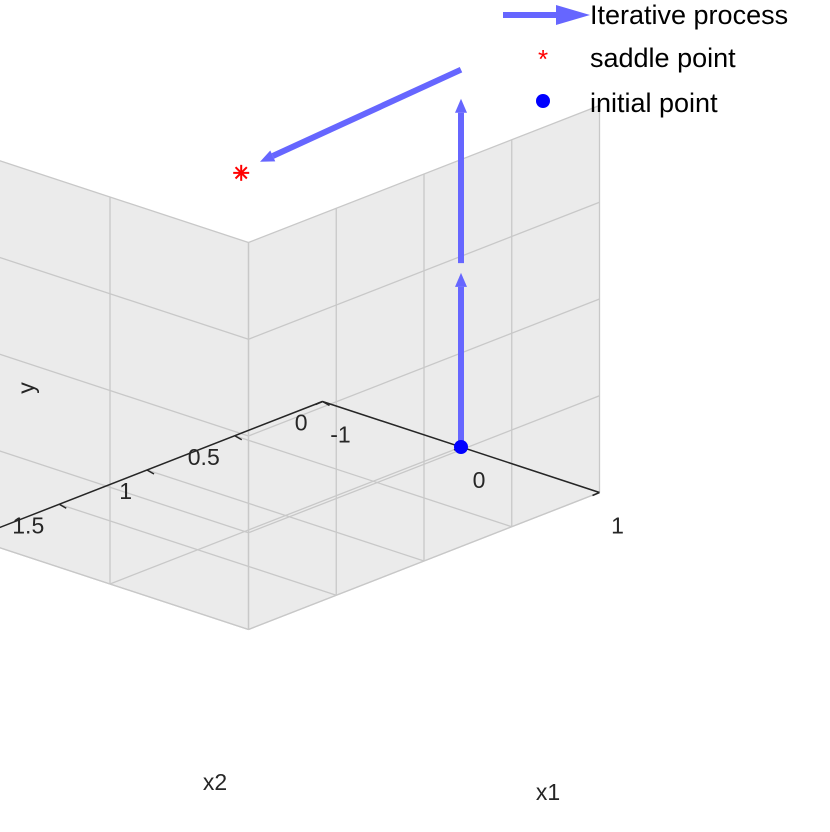 This screenshot has width=830, height=832. I want to click on x1-tick-label: 0, so click(479, 480).